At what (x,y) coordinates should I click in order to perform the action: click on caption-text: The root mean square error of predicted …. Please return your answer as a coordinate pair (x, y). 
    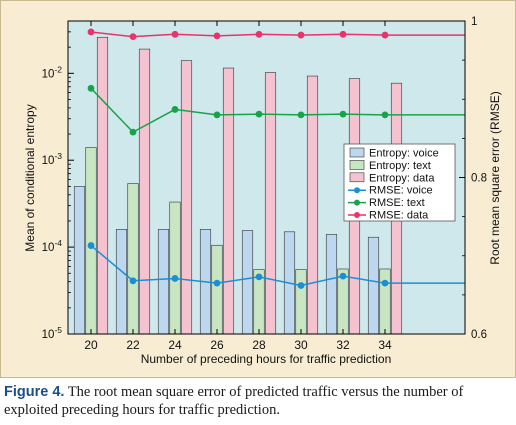
    Looking at the image, I should click on (234, 401).